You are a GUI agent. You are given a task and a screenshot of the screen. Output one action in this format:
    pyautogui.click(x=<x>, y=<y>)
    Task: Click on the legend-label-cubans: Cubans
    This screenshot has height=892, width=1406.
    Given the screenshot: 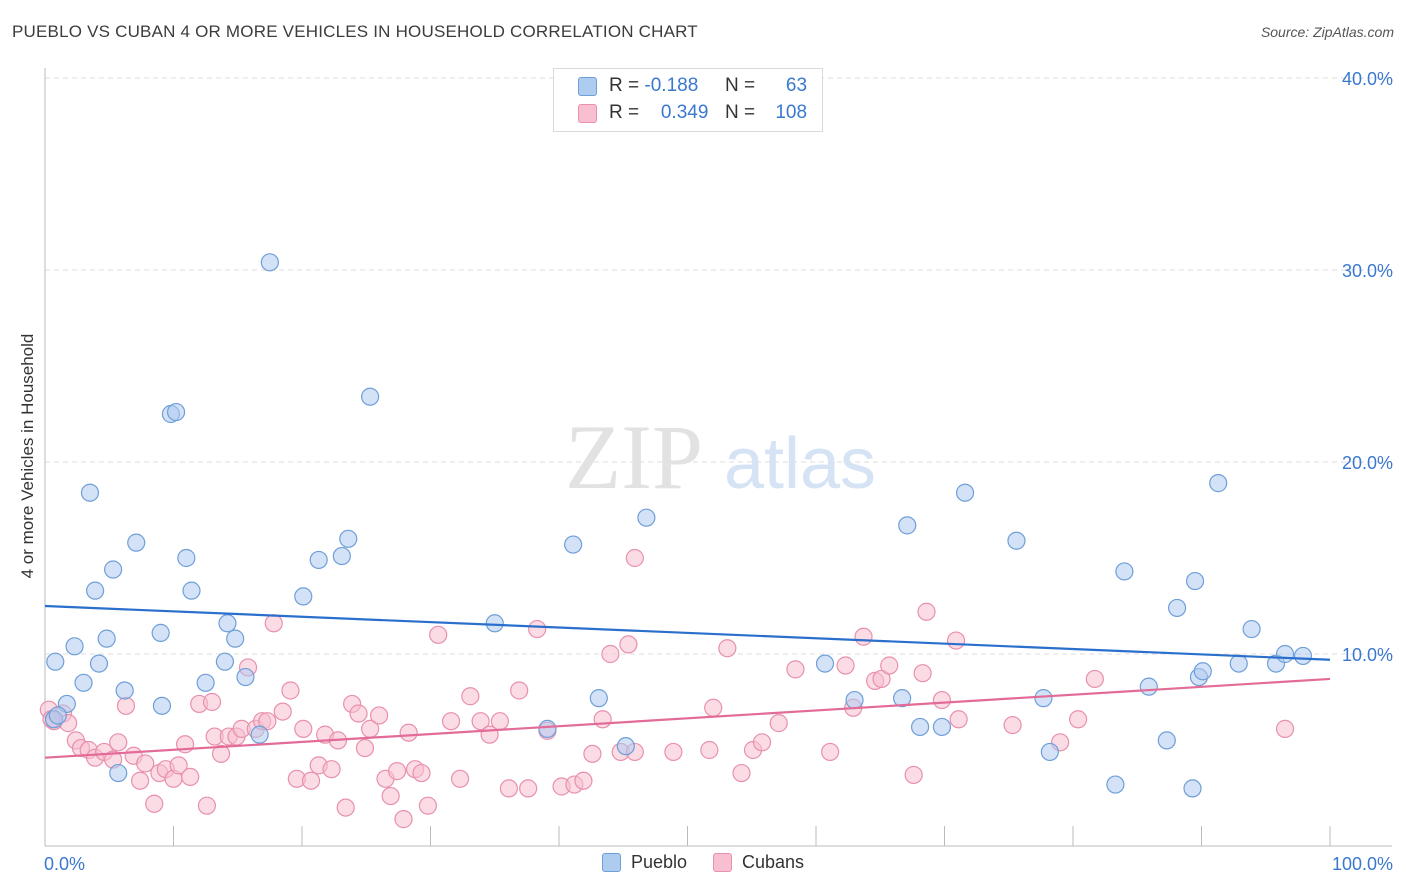 What is the action you would take?
    pyautogui.click(x=773, y=862)
    